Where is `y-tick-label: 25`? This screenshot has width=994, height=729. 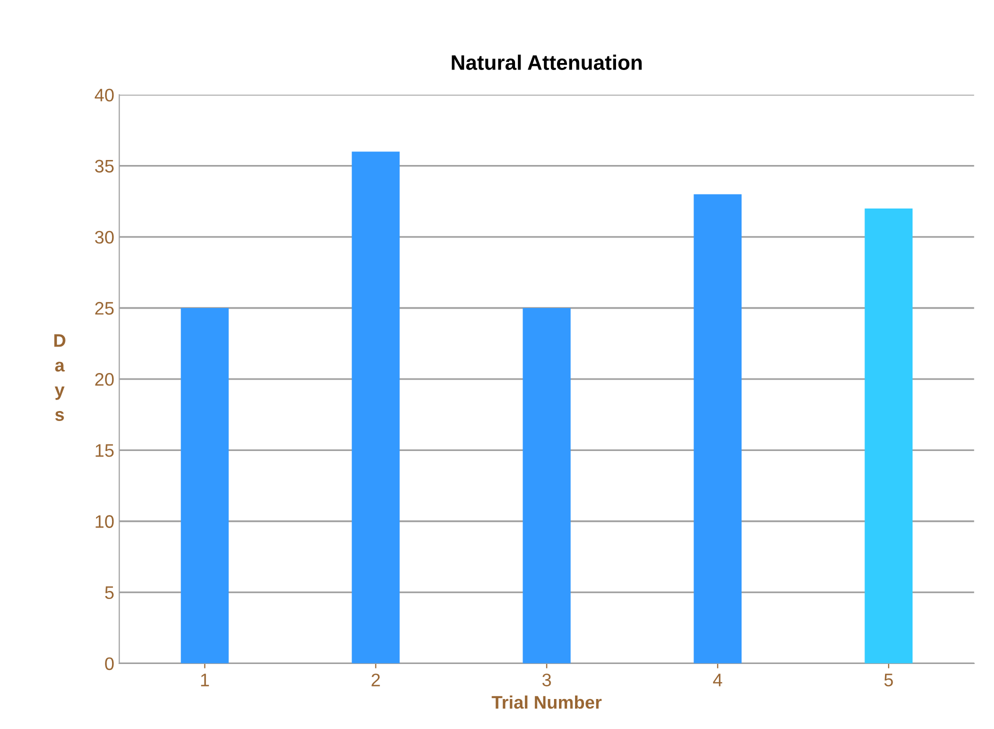 y-tick-label: 25 is located at coordinates (104, 308).